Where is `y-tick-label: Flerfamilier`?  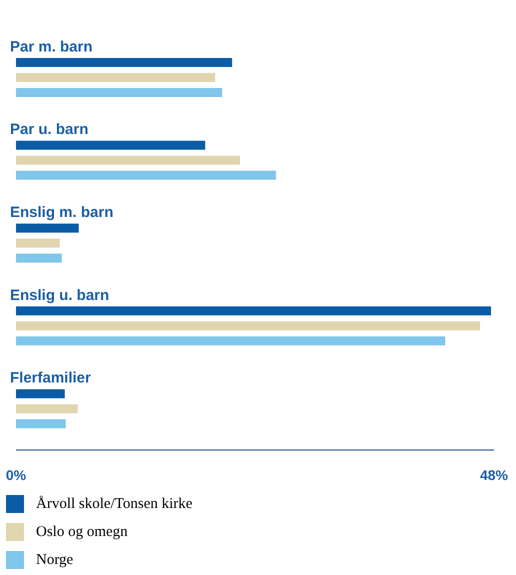 y-tick-label: Flerfamilier is located at coordinates (51, 378).